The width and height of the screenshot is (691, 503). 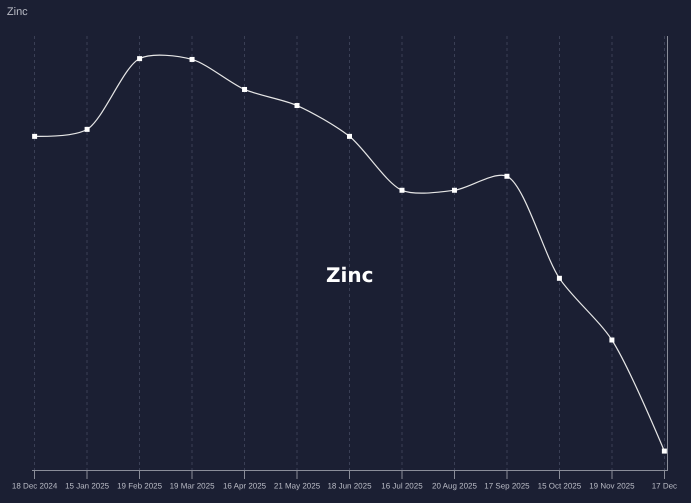 What do you see at coordinates (17, 12) in the screenshot?
I see `chart-title: Zinc` at bounding box center [17, 12].